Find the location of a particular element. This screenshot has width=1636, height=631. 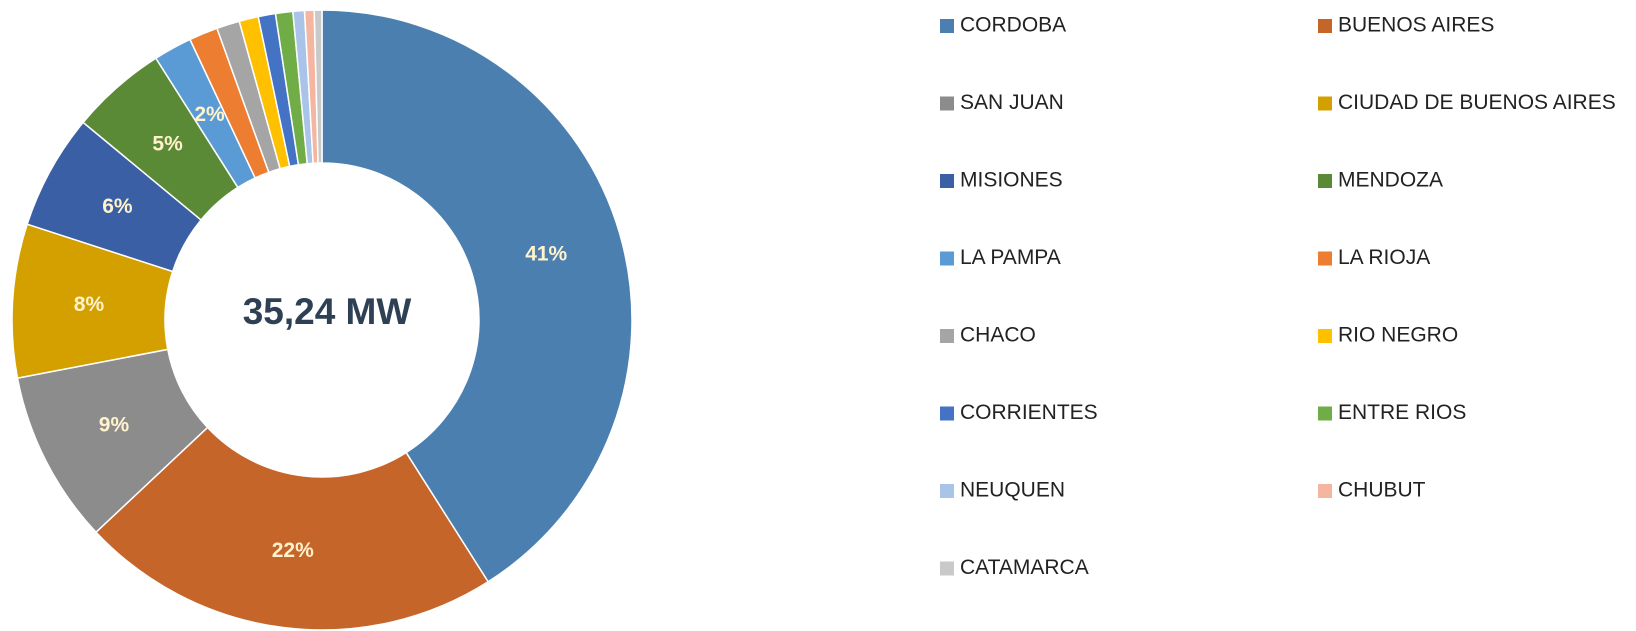

legend-label: MISIONES is located at coordinates (1011, 180).